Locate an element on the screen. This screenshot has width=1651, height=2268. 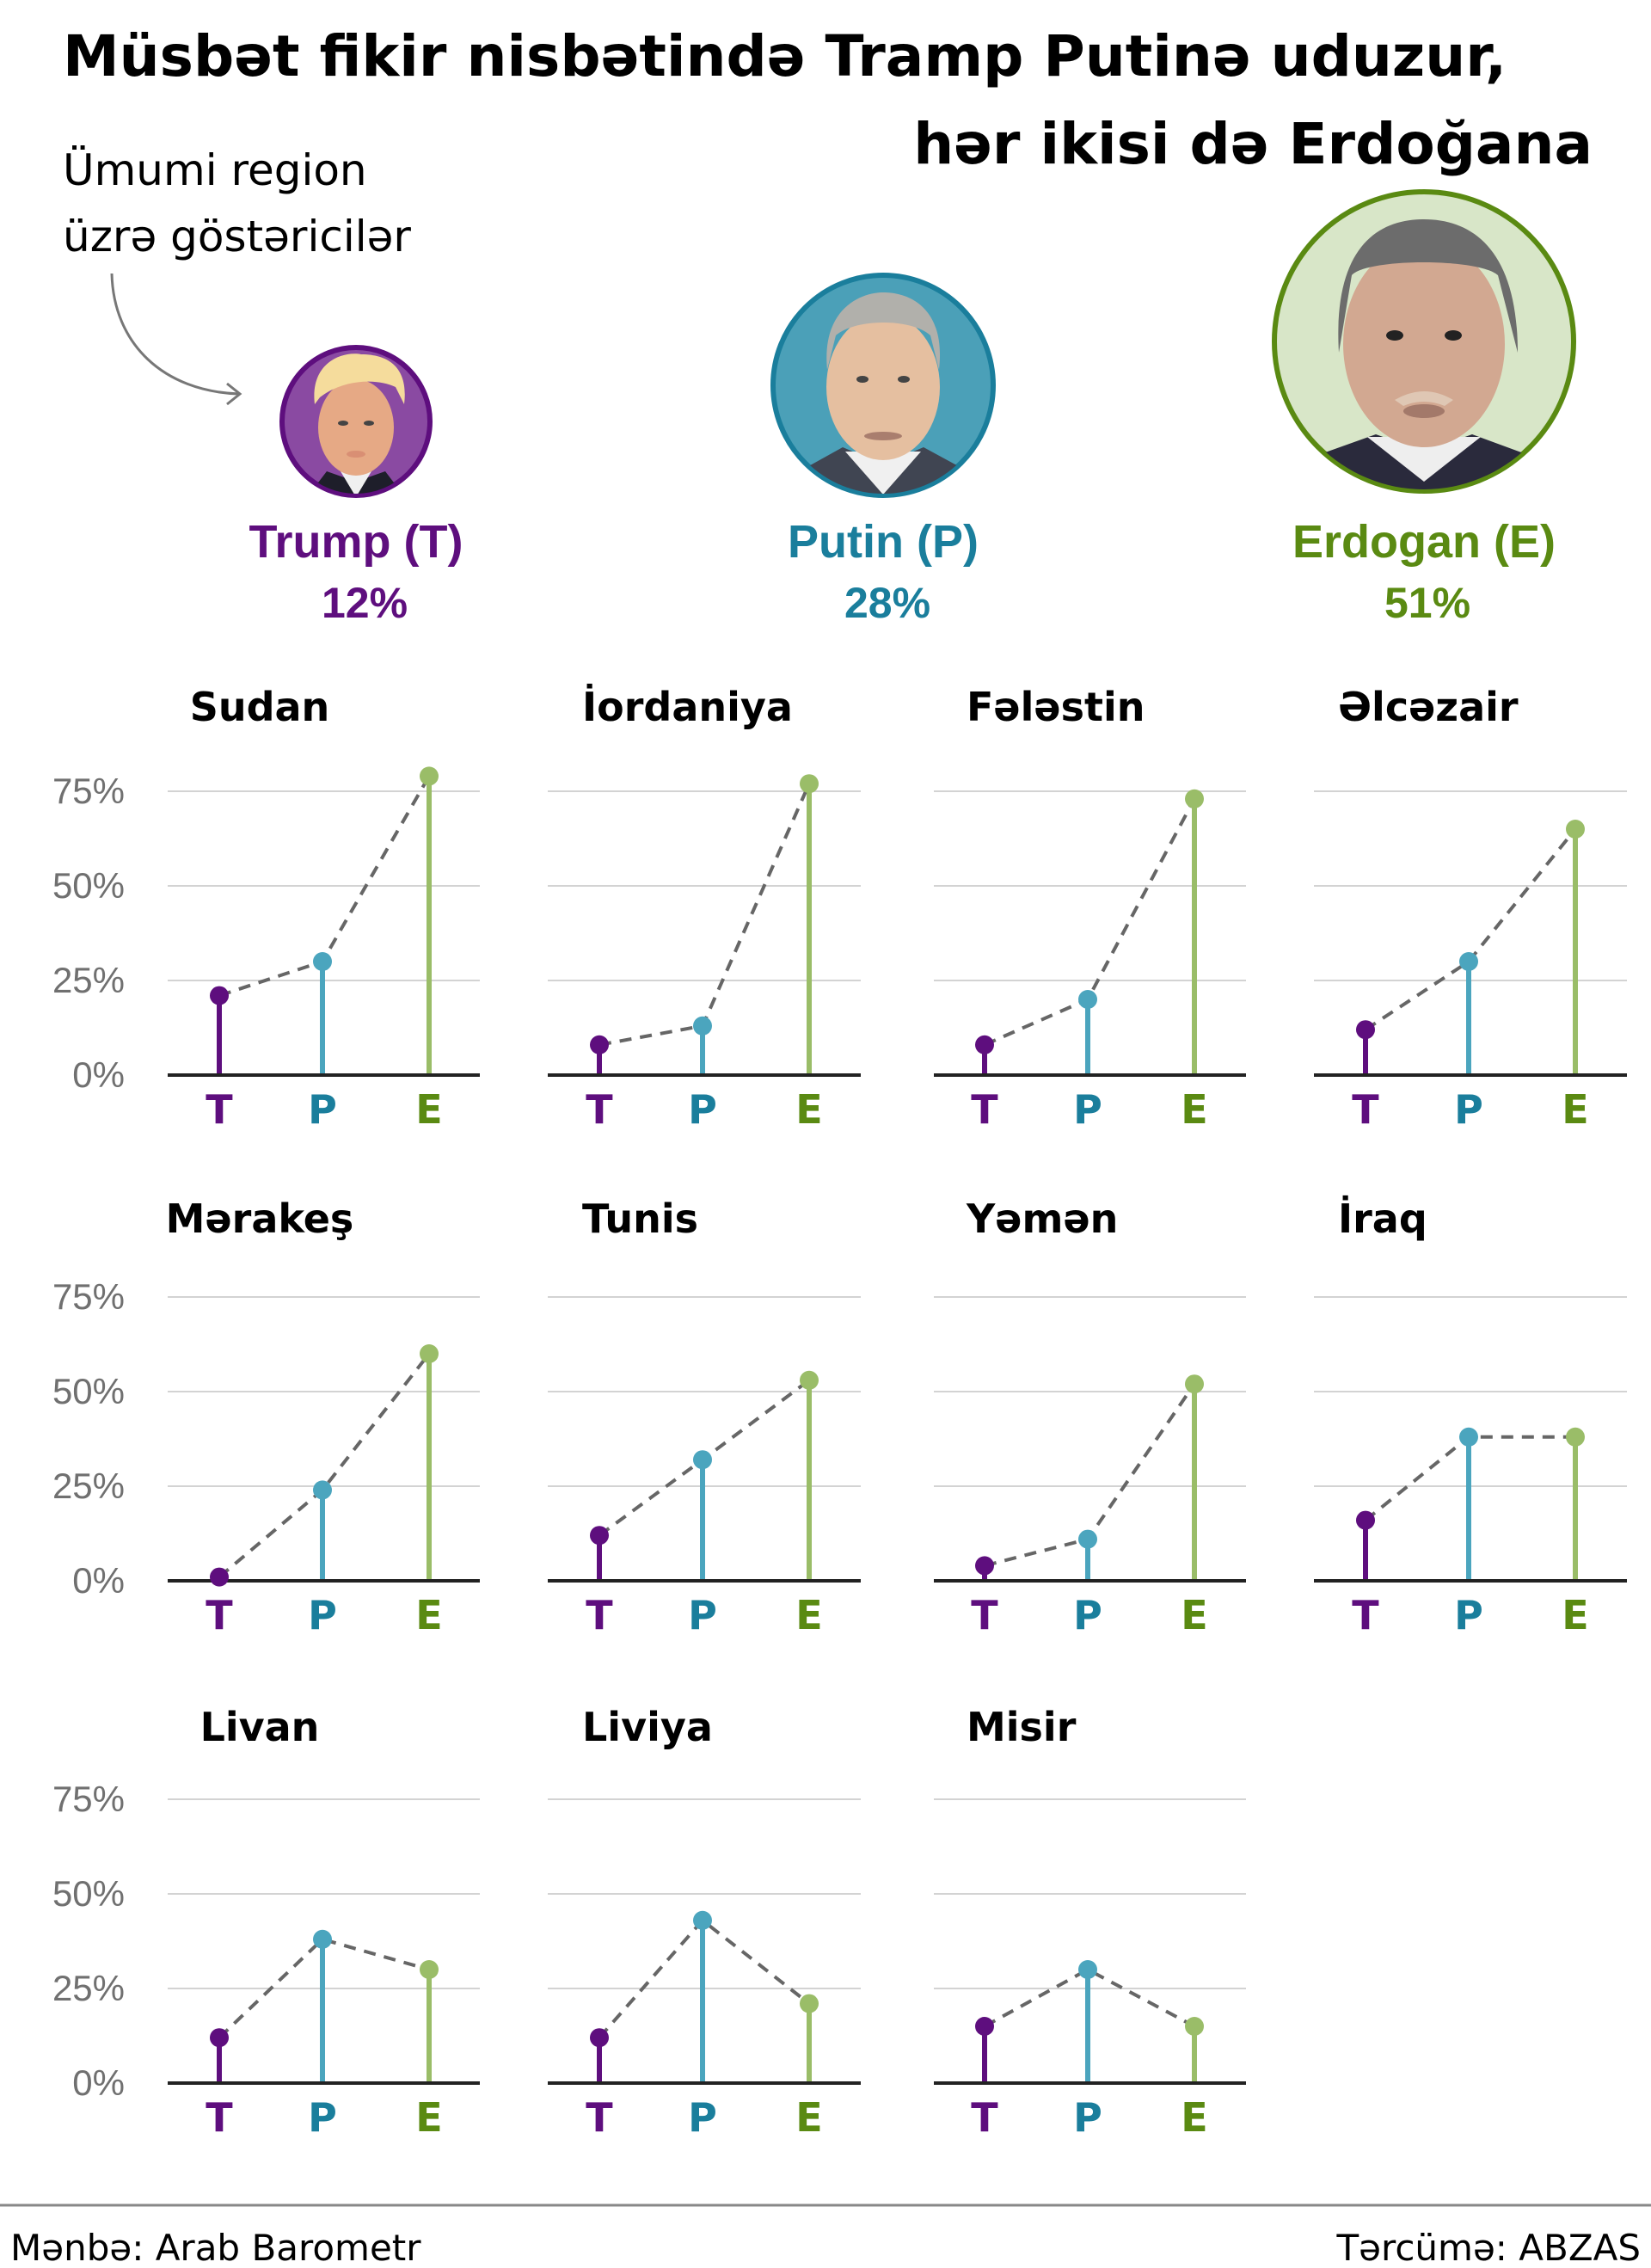
trump-label: Trump (T) is located at coordinates (356, 542).